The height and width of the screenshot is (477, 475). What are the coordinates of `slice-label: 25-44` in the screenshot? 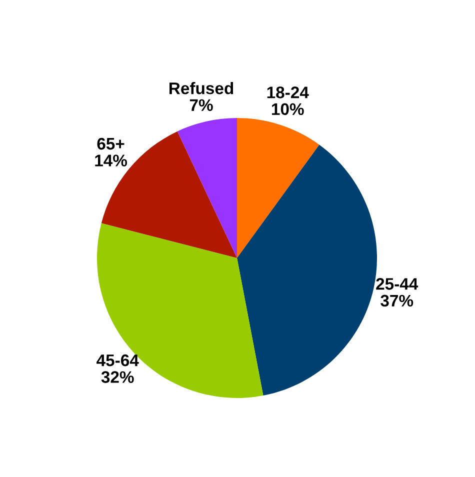 It's located at (397, 284).